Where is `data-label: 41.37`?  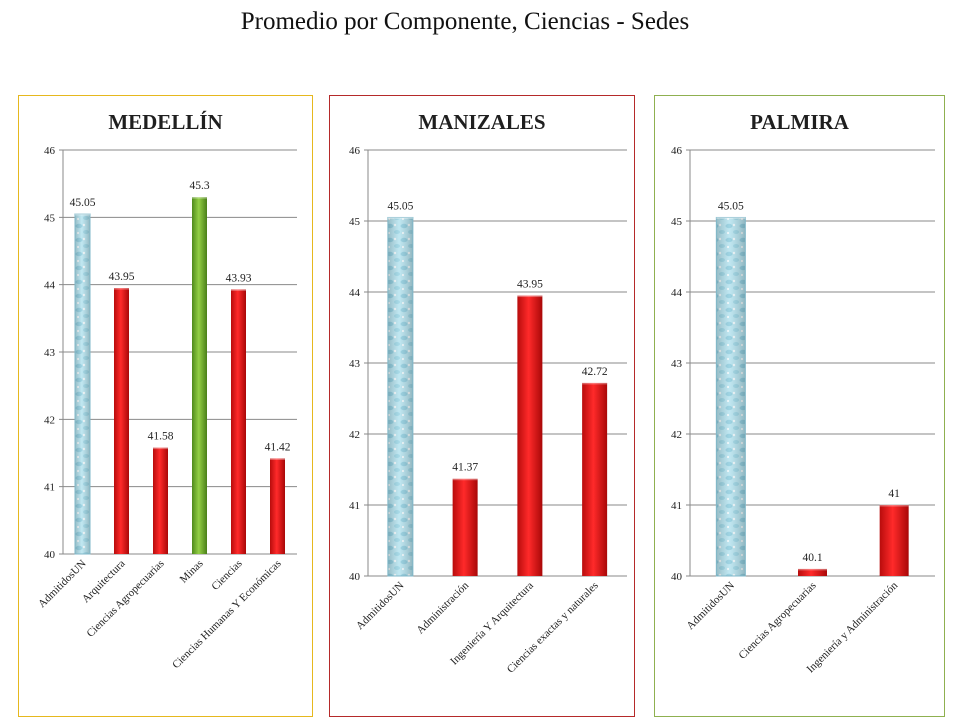
data-label: 41.37 is located at coordinates (465, 468).